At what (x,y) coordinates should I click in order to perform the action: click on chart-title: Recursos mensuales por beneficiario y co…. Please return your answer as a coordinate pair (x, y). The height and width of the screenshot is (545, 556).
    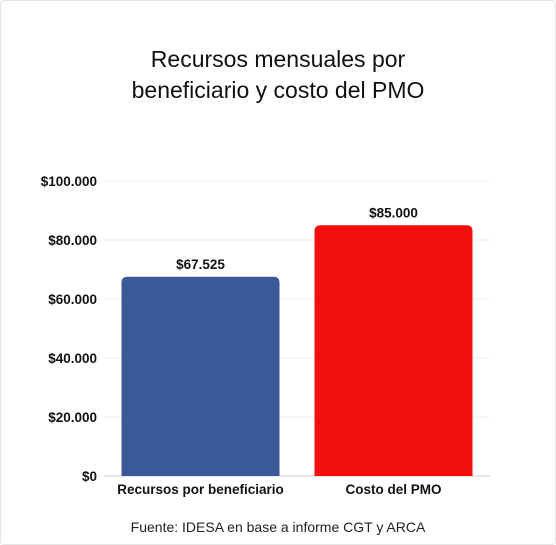
    Looking at the image, I should click on (278, 75).